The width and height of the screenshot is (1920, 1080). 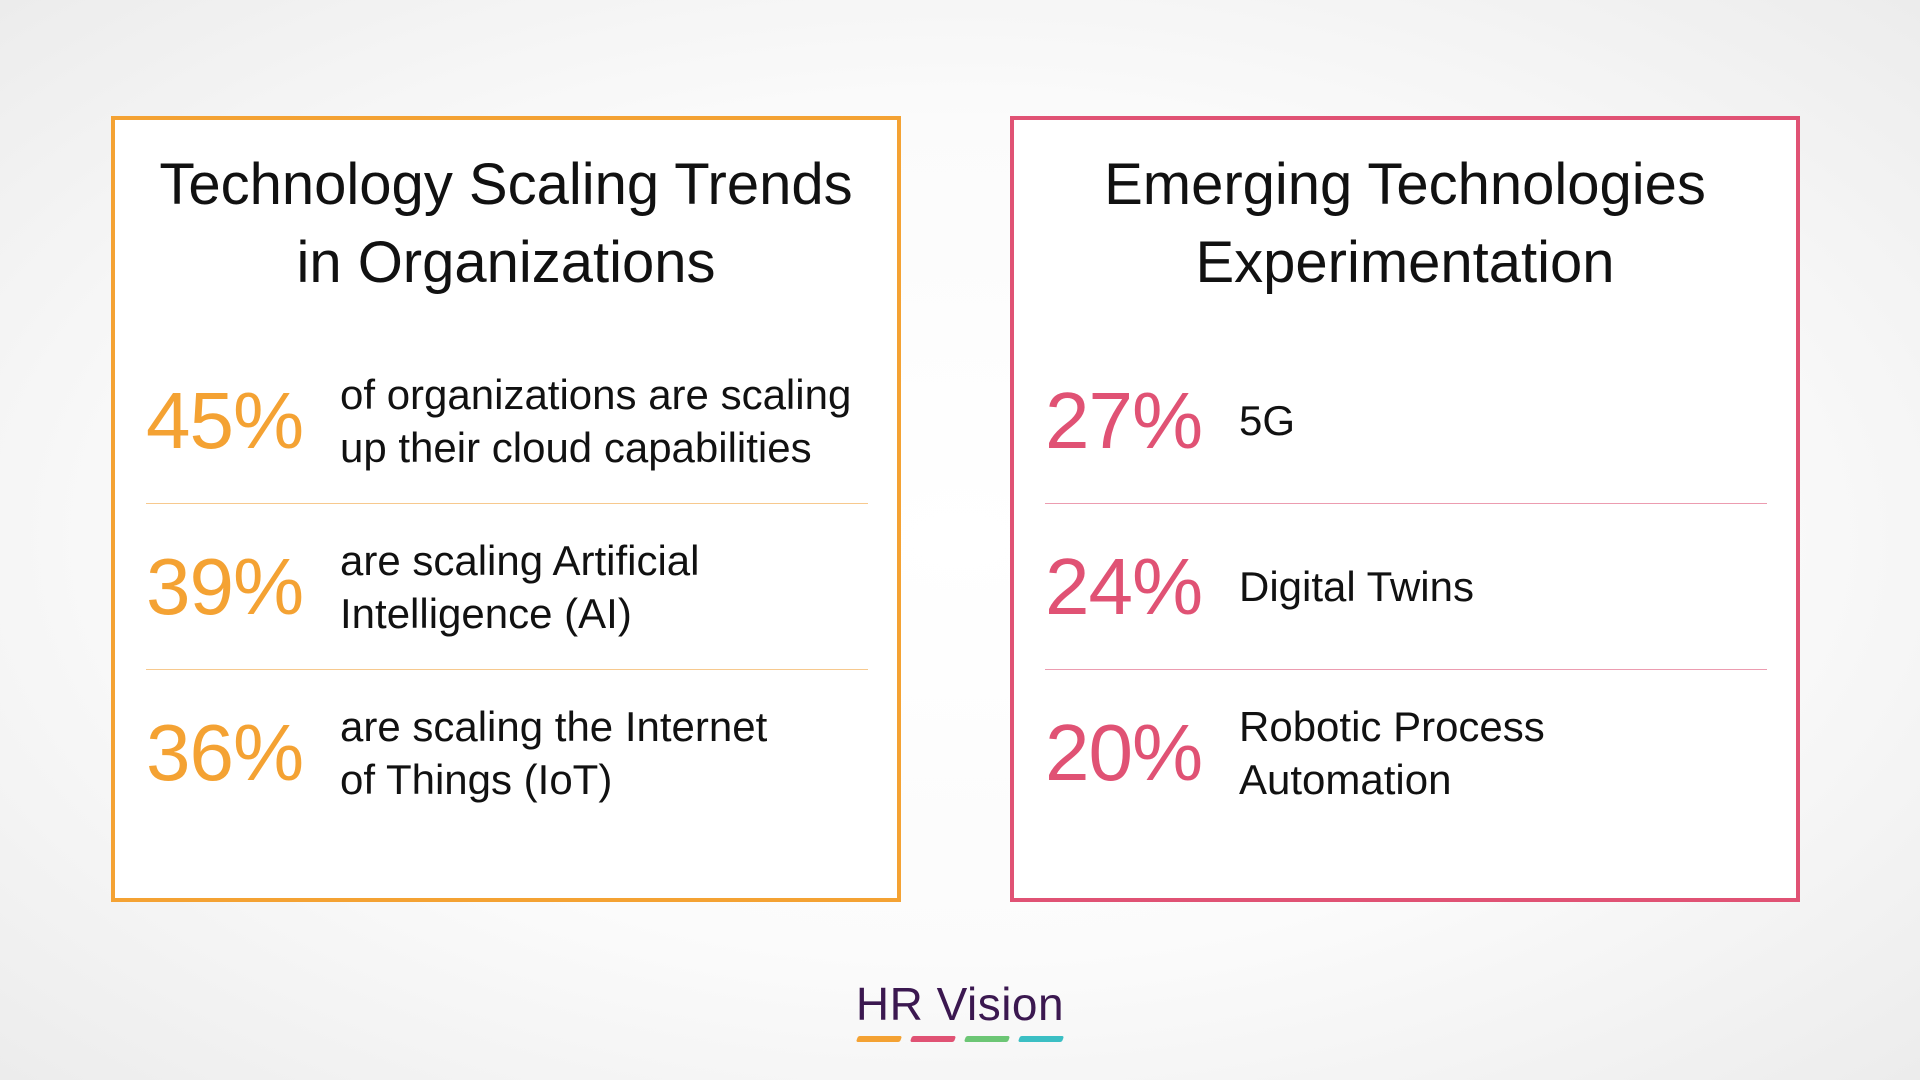 I want to click on hr-vision-logo: HR Vision, so click(x=960, y=1011).